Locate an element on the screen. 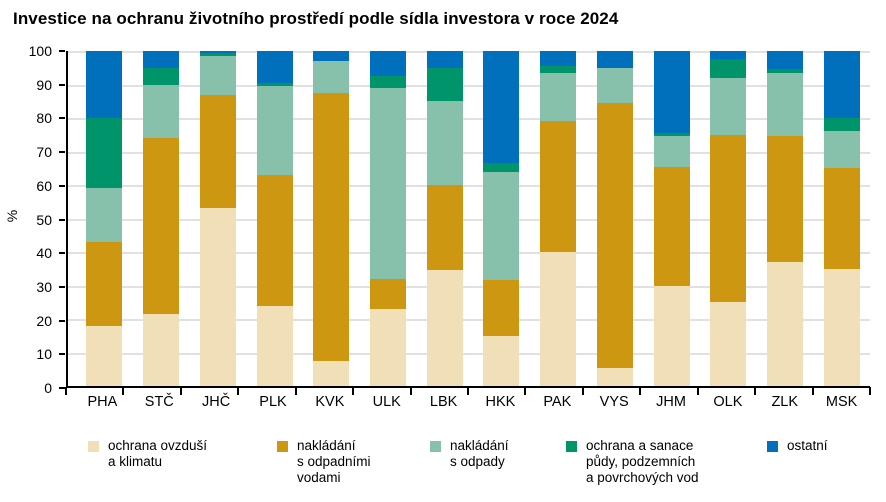  legend-label-3: nakládání s odpady is located at coordinates (479, 454).